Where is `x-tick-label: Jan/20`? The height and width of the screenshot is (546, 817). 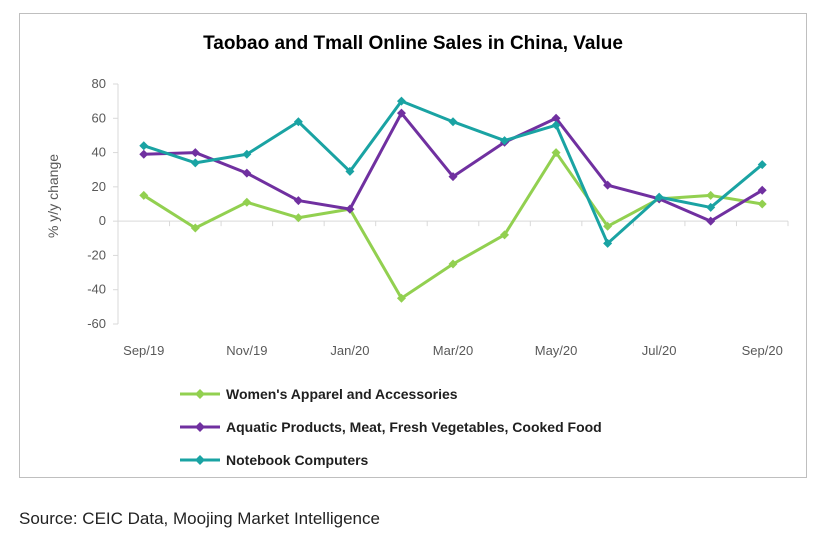
x-tick-label: Jan/20 is located at coordinates (349, 350).